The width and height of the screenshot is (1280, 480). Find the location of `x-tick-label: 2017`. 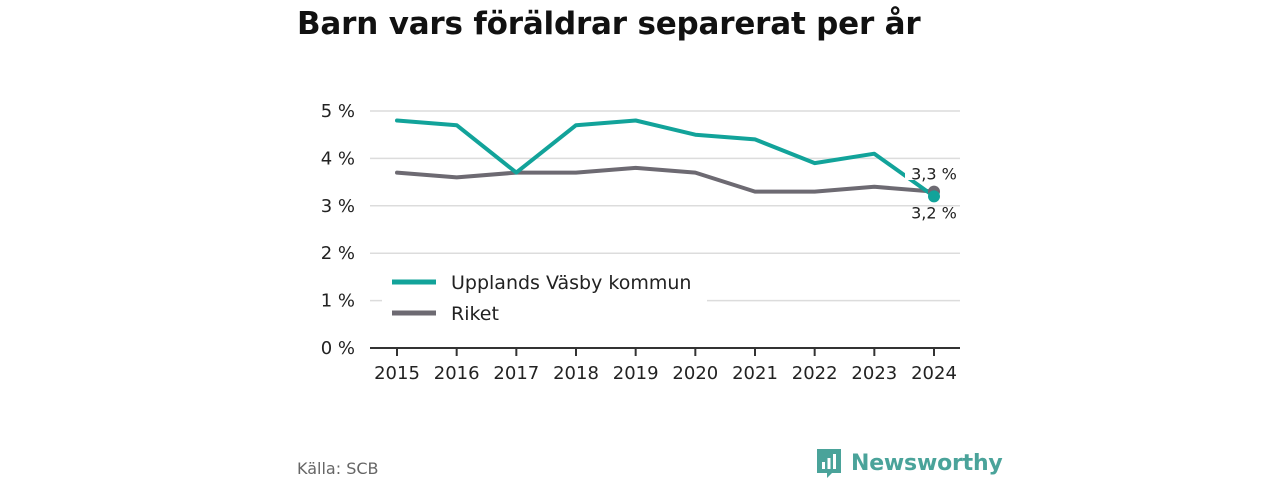

x-tick-label: 2017 is located at coordinates (516, 373).